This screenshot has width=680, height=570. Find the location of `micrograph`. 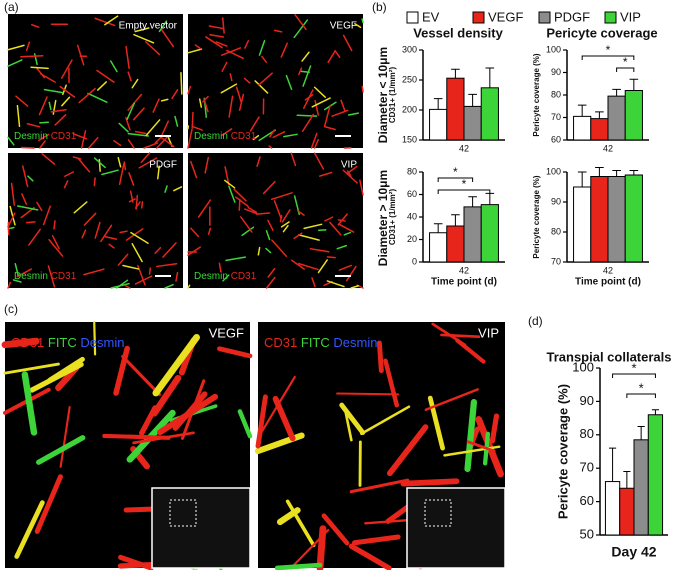

micrograph is located at coordinates (95, 81).